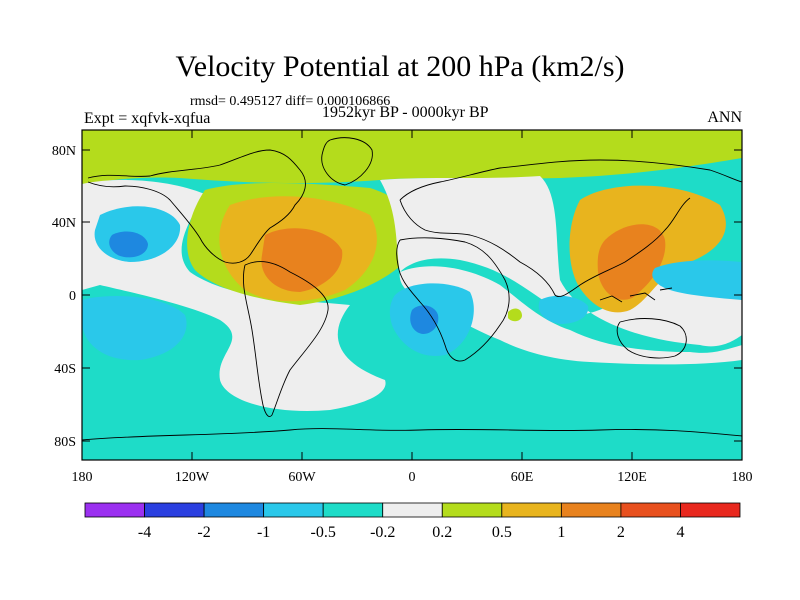 The height and width of the screenshot is (600, 800). I want to click on lon-label-60w: 60W, so click(302, 477).